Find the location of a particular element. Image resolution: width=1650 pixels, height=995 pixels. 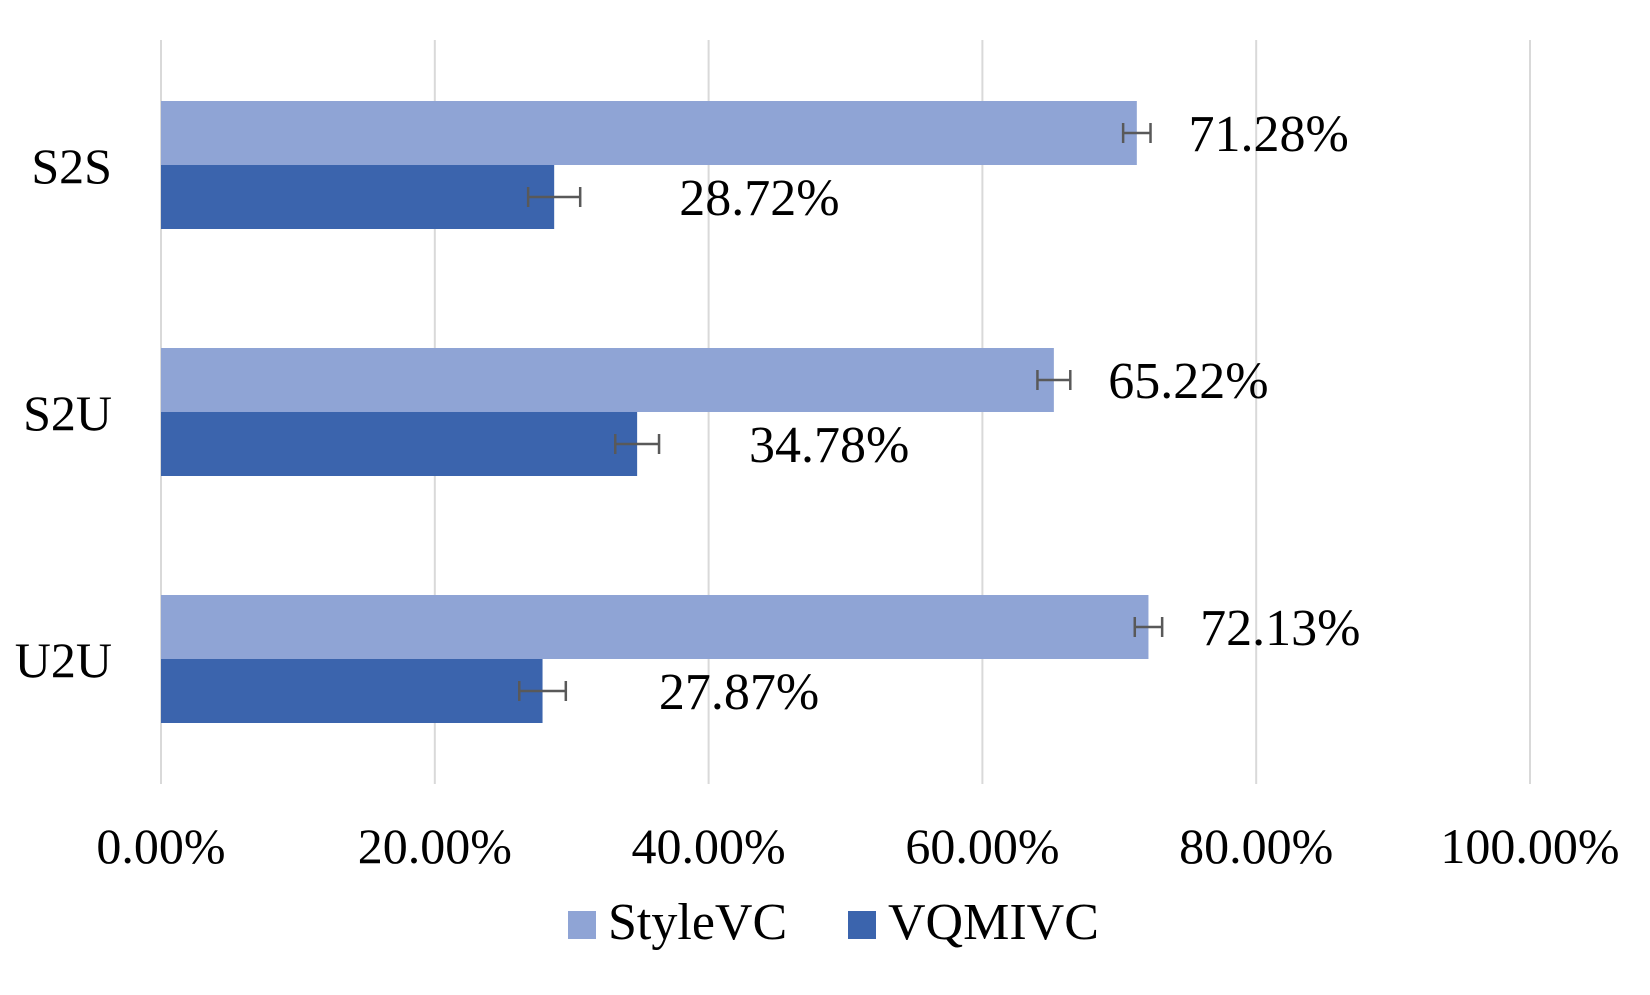

bar-stylevc-u2u is located at coordinates (655, 627).